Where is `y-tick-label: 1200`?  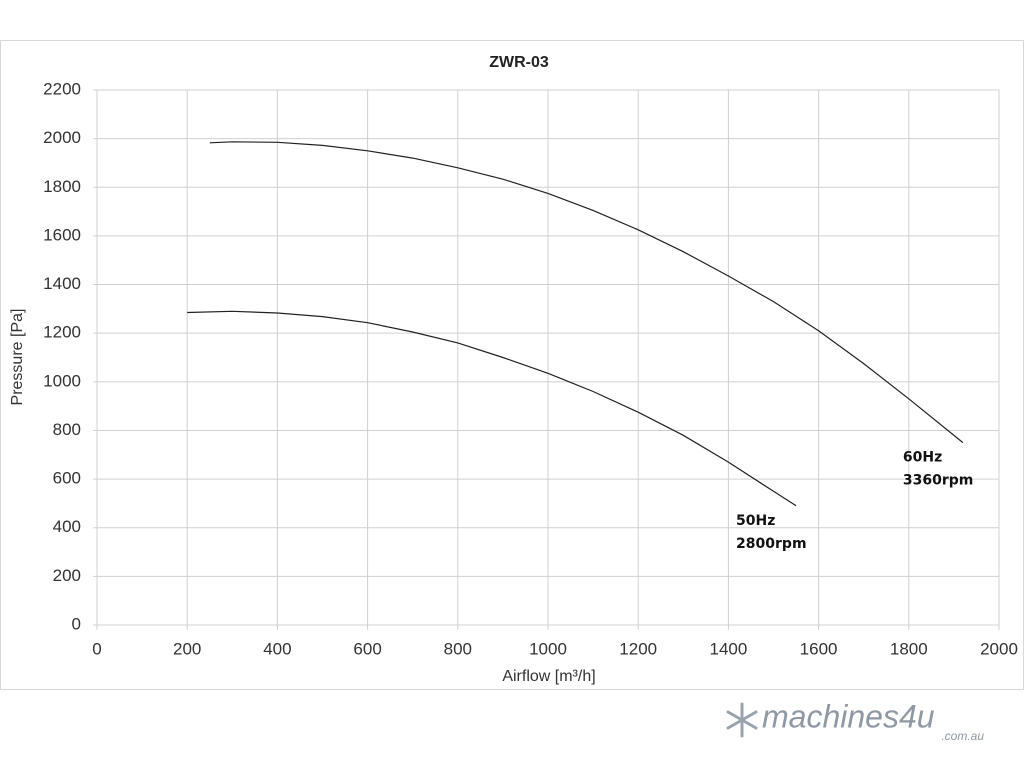
y-tick-label: 1200 is located at coordinates (62, 332).